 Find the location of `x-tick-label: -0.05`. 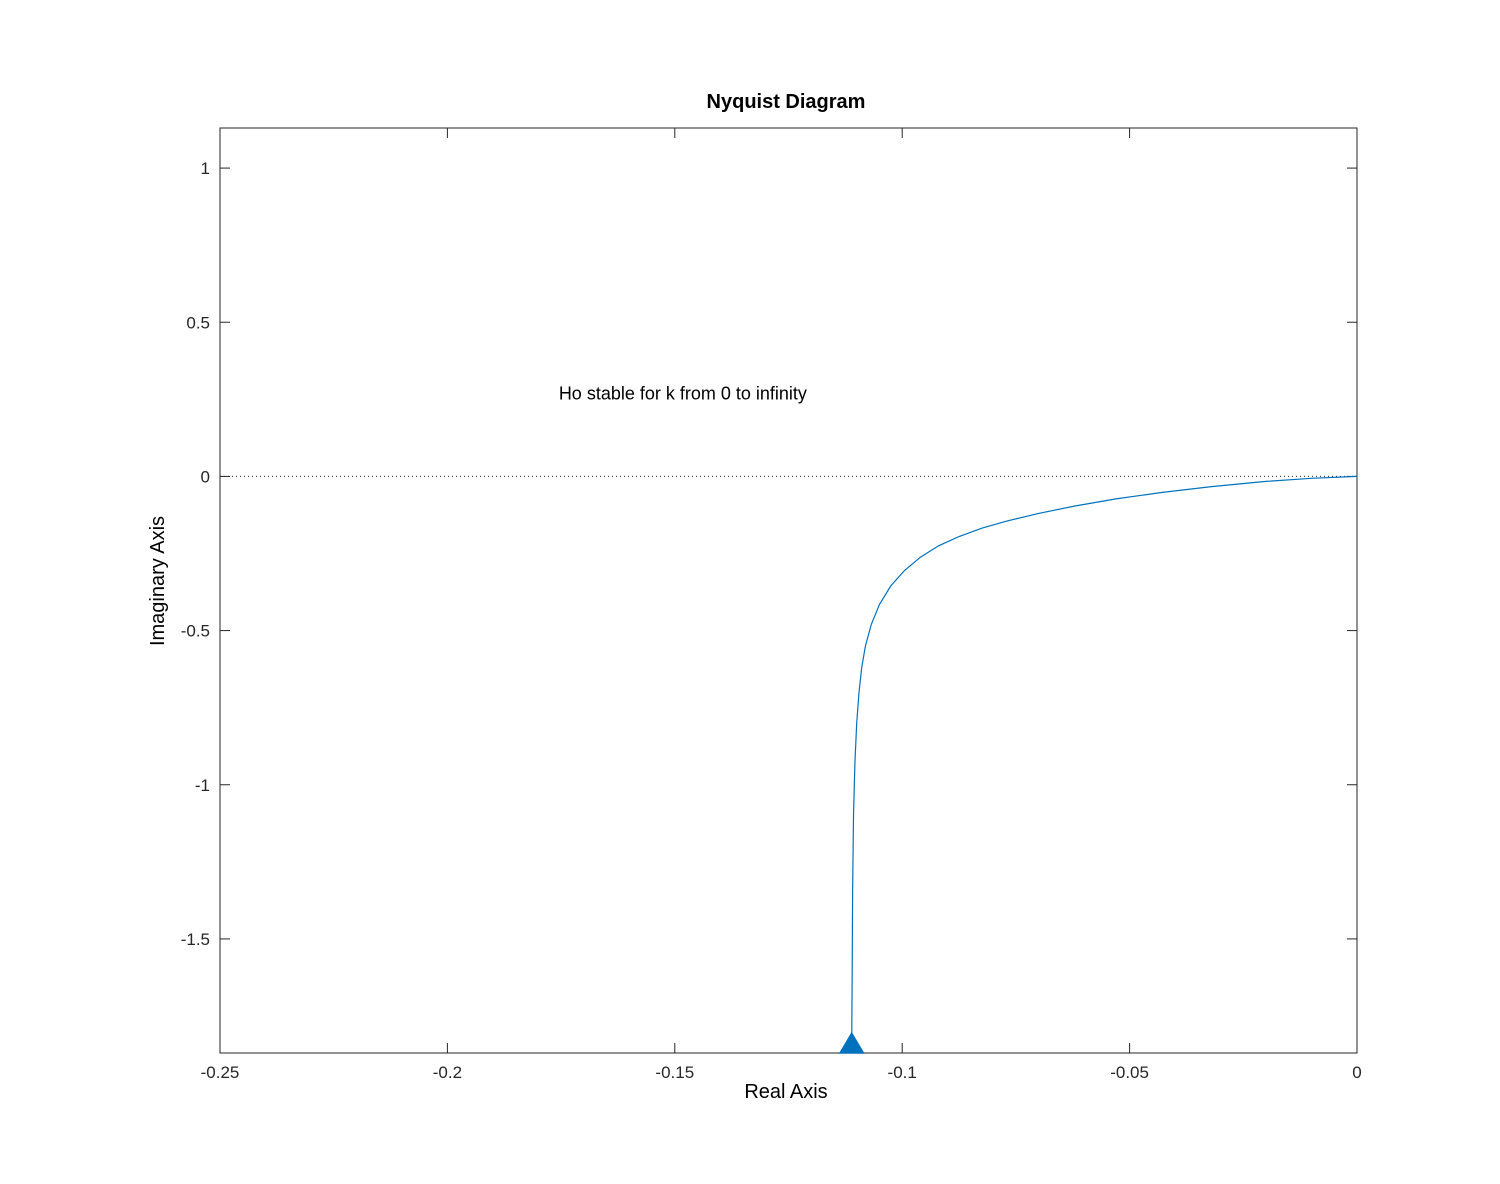

x-tick-label: -0.05 is located at coordinates (1129, 1072).